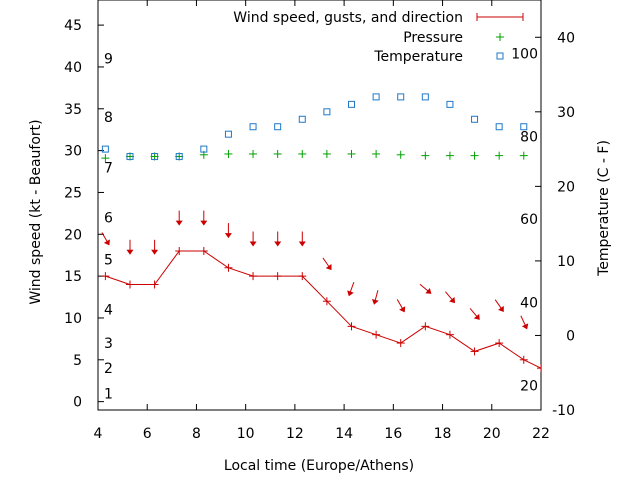 This screenshot has width=640, height=480. I want to click on fahrenheit-scale-labels: 20 40 60 80 100, so click(524, 221).